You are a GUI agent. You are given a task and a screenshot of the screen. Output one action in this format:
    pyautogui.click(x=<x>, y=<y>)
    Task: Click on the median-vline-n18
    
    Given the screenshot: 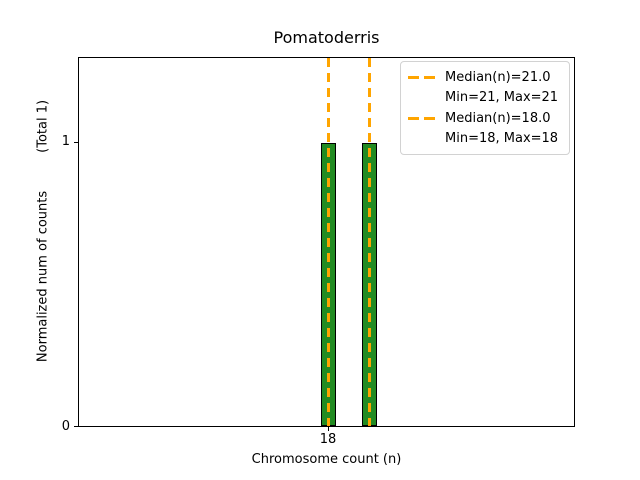 What is the action you would take?
    pyautogui.click(x=328, y=242)
    